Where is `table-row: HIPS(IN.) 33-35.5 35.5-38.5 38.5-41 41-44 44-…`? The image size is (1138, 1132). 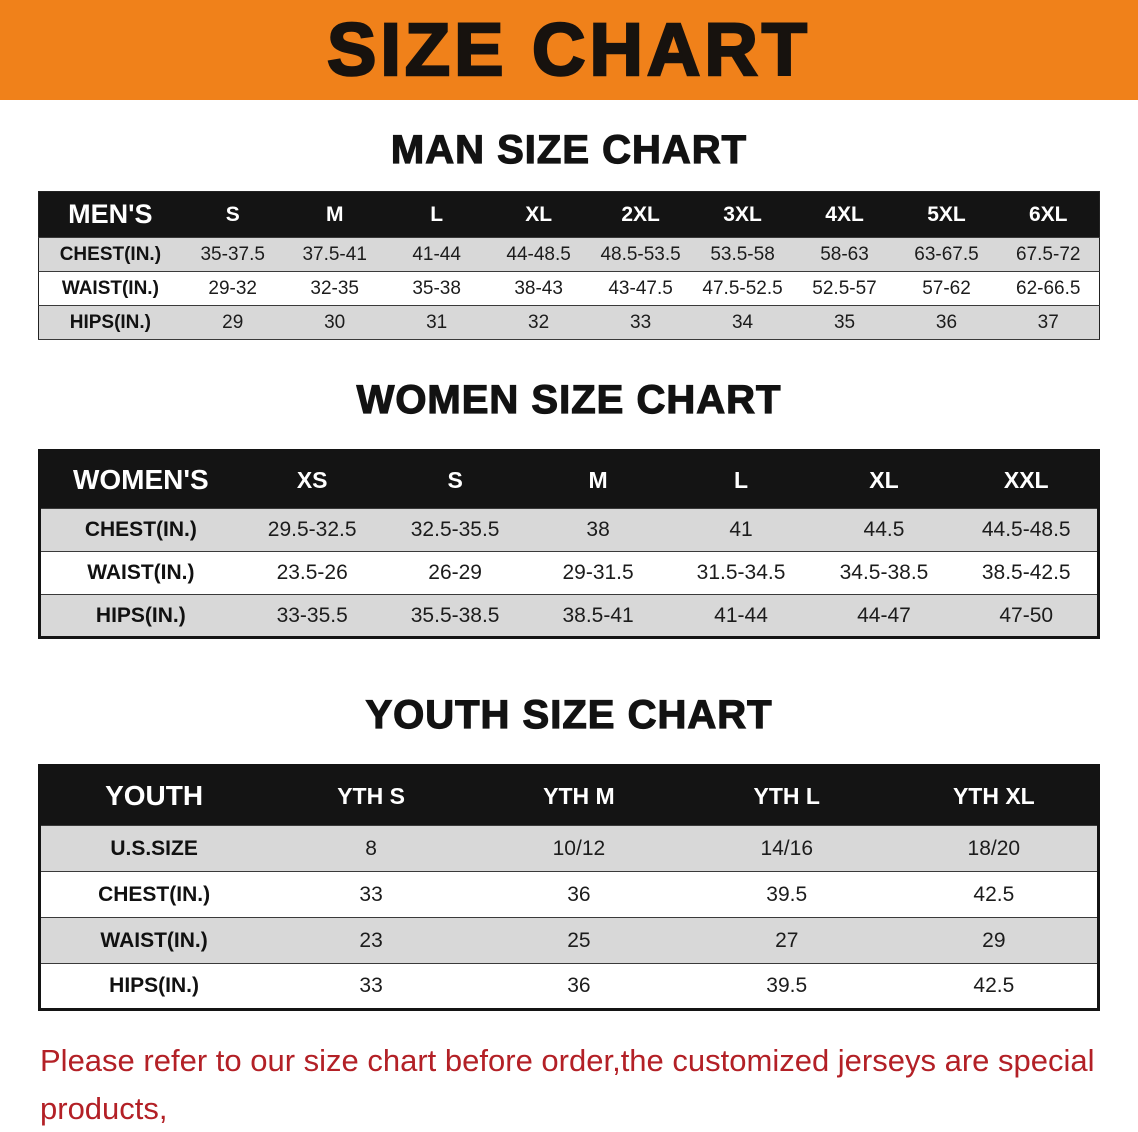
table-row: HIPS(IN.) 33-35.5 35.5-38.5 38.5-41 41-44 44-… is located at coordinates (569, 616).